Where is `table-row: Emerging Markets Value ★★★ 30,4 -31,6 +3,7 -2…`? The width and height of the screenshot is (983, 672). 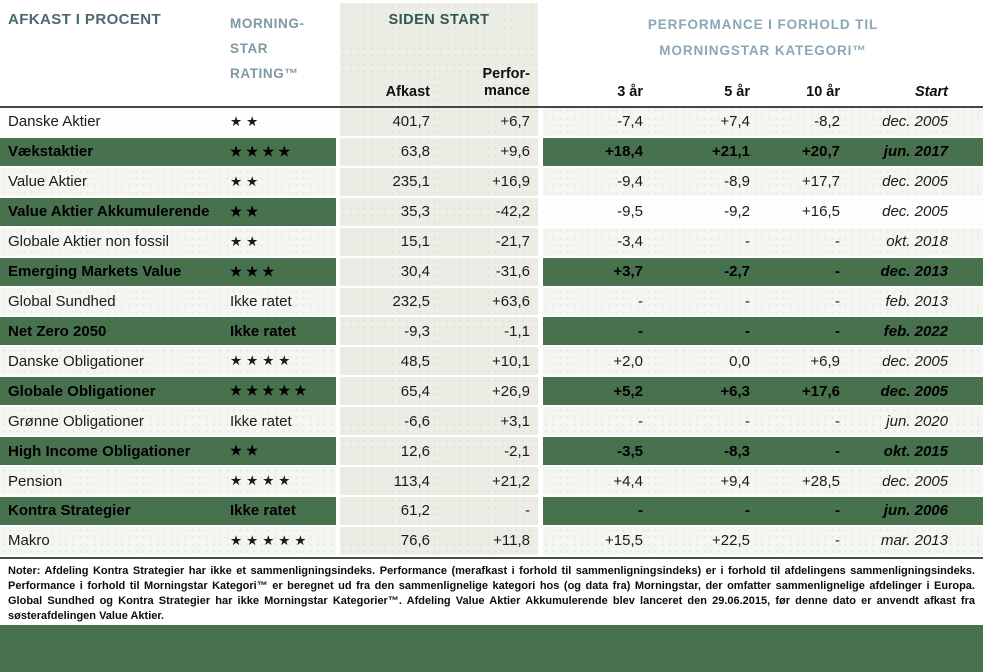 table-row: Emerging Markets Value ★★★ 30,4 -31,6 +3,7 -2… is located at coordinates (491, 272).